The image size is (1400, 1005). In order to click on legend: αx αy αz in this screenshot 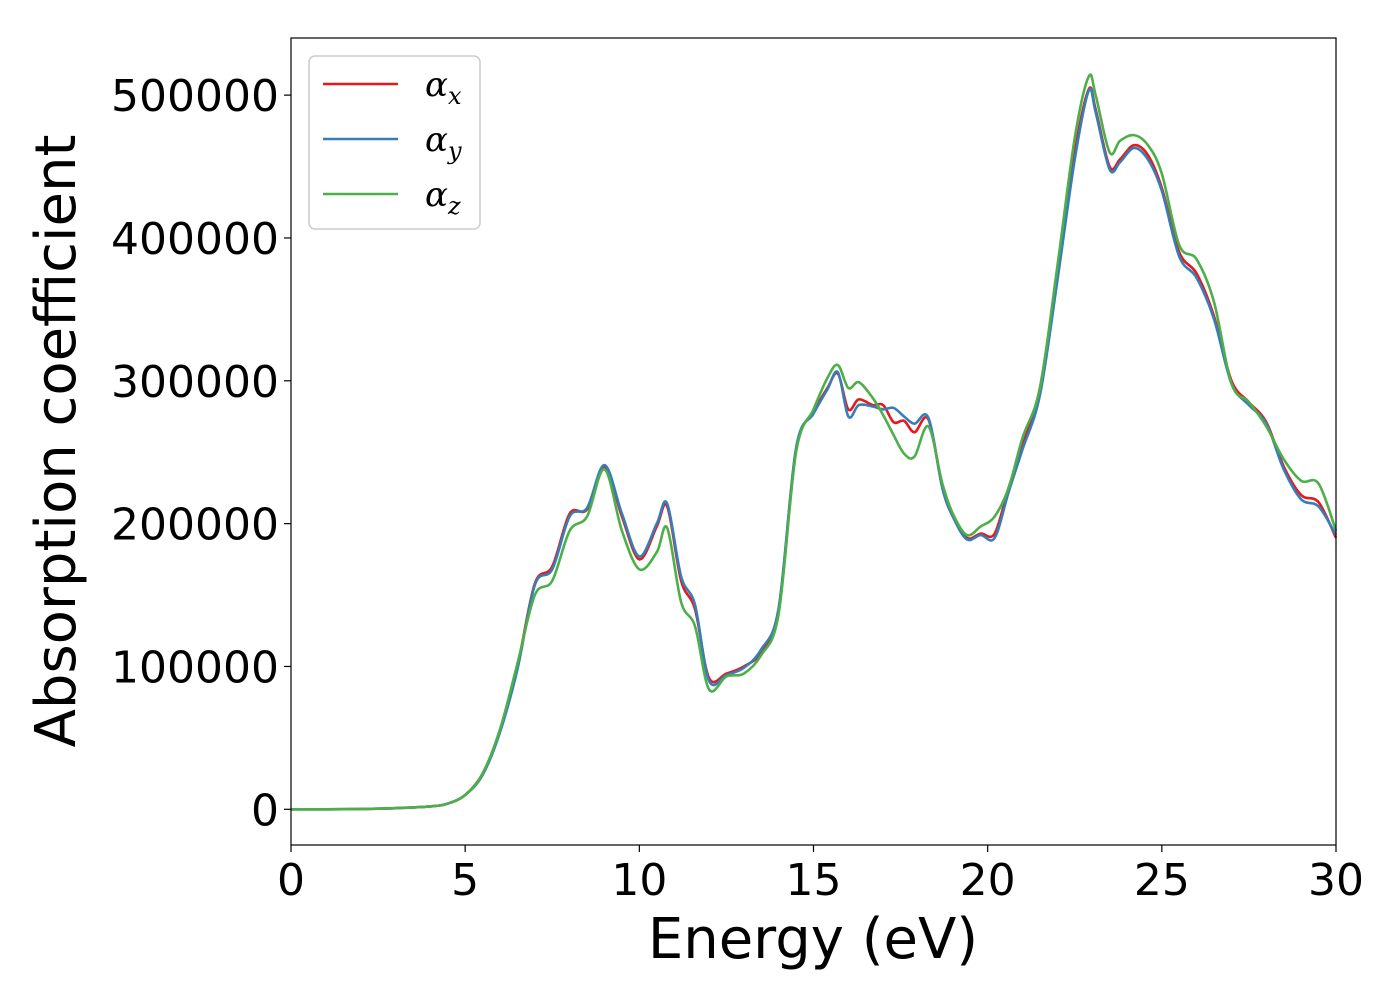, I will do `click(394, 142)`.